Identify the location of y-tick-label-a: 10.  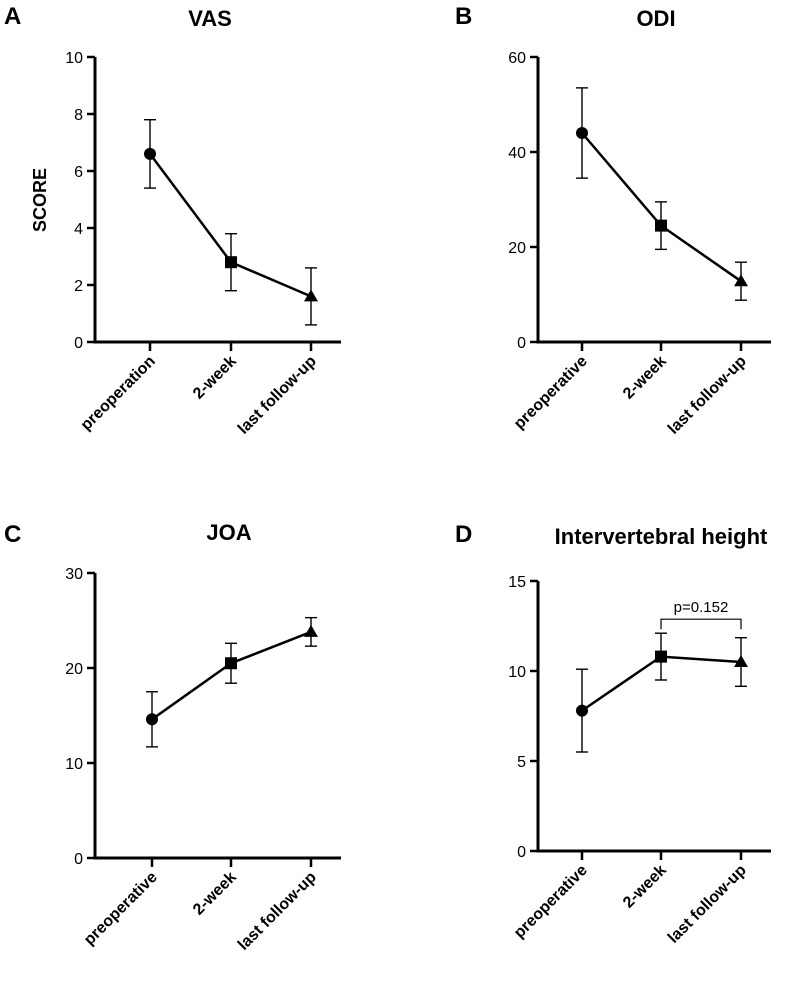
(74, 58).